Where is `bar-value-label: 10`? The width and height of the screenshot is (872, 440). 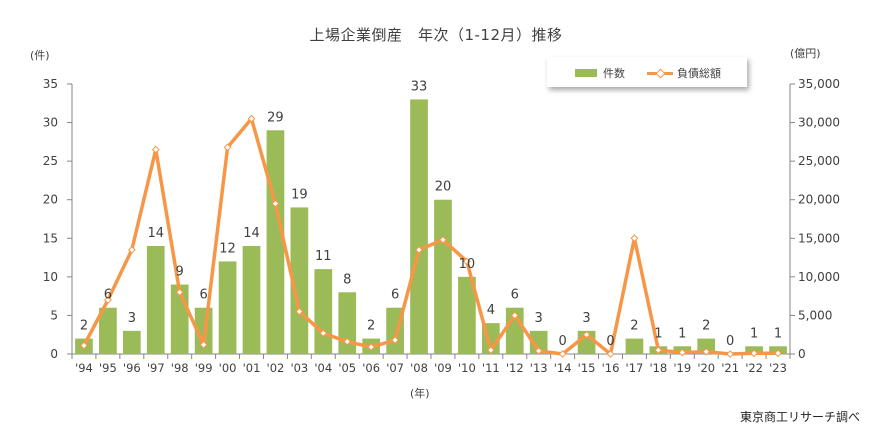 bar-value-label: 10 is located at coordinates (467, 264).